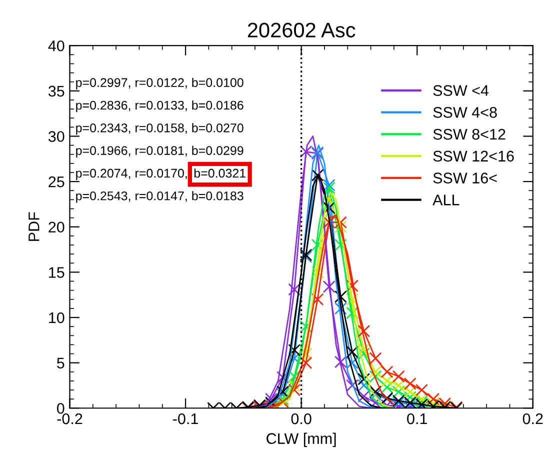 The width and height of the screenshot is (558, 456). Describe the element at coordinates (532, 418) in the screenshot. I see `x-tick-label: 0.2` at that location.